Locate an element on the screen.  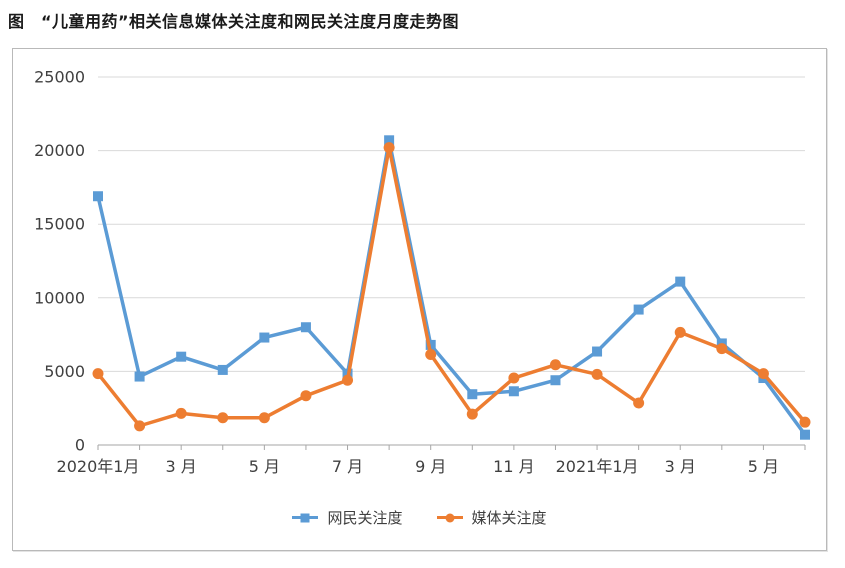
y-axis-label: 0 is located at coordinates (80, 445).